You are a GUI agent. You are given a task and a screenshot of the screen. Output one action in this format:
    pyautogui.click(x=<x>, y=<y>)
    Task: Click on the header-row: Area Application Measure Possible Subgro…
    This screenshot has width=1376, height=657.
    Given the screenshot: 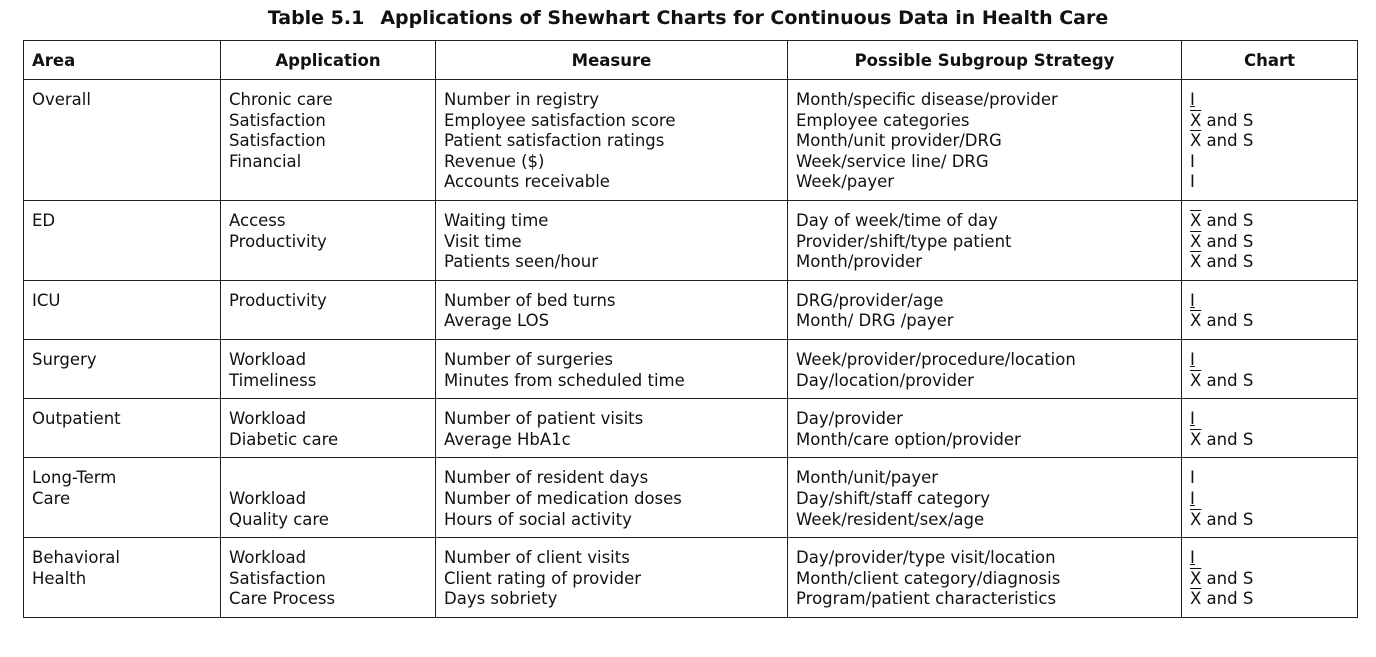 What is the action you would take?
    pyautogui.click(x=690, y=60)
    